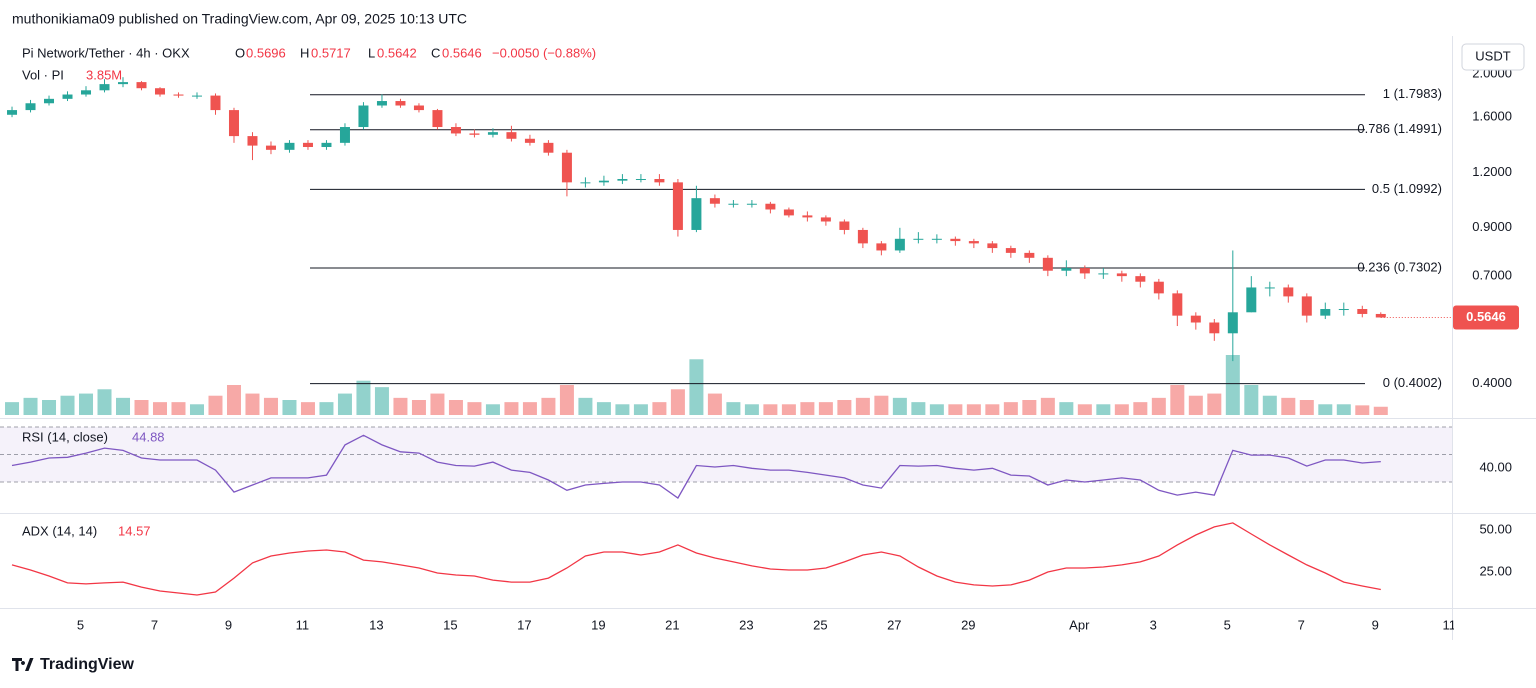  I want to click on x-tick-label: Apr, so click(1079, 624).